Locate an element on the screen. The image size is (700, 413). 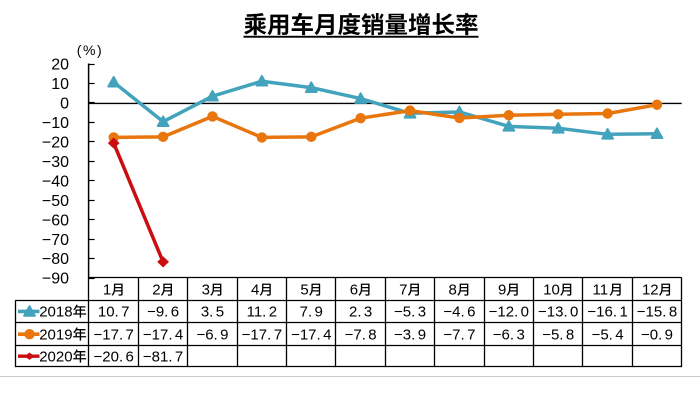
svg-text: 6 is located at coordinates (354, 290).